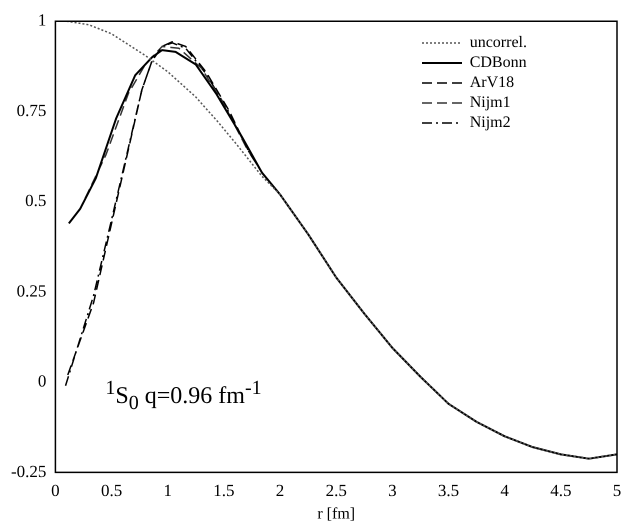  Describe the element at coordinates (35, 200) in the screenshot. I see `y-tick-label: 0.5` at that location.